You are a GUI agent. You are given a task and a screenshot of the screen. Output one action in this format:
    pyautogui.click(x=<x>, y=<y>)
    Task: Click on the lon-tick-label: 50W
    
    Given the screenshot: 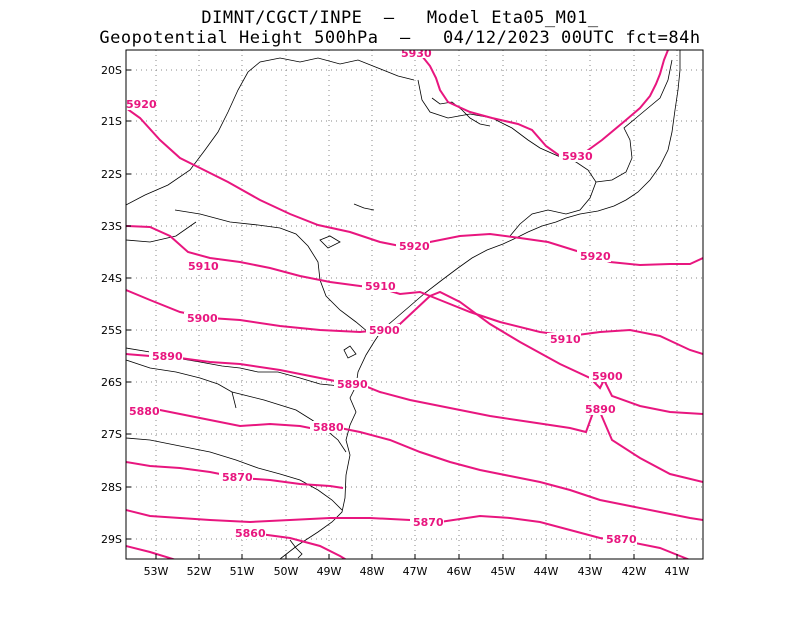 What is the action you would take?
    pyautogui.click(x=286, y=571)
    